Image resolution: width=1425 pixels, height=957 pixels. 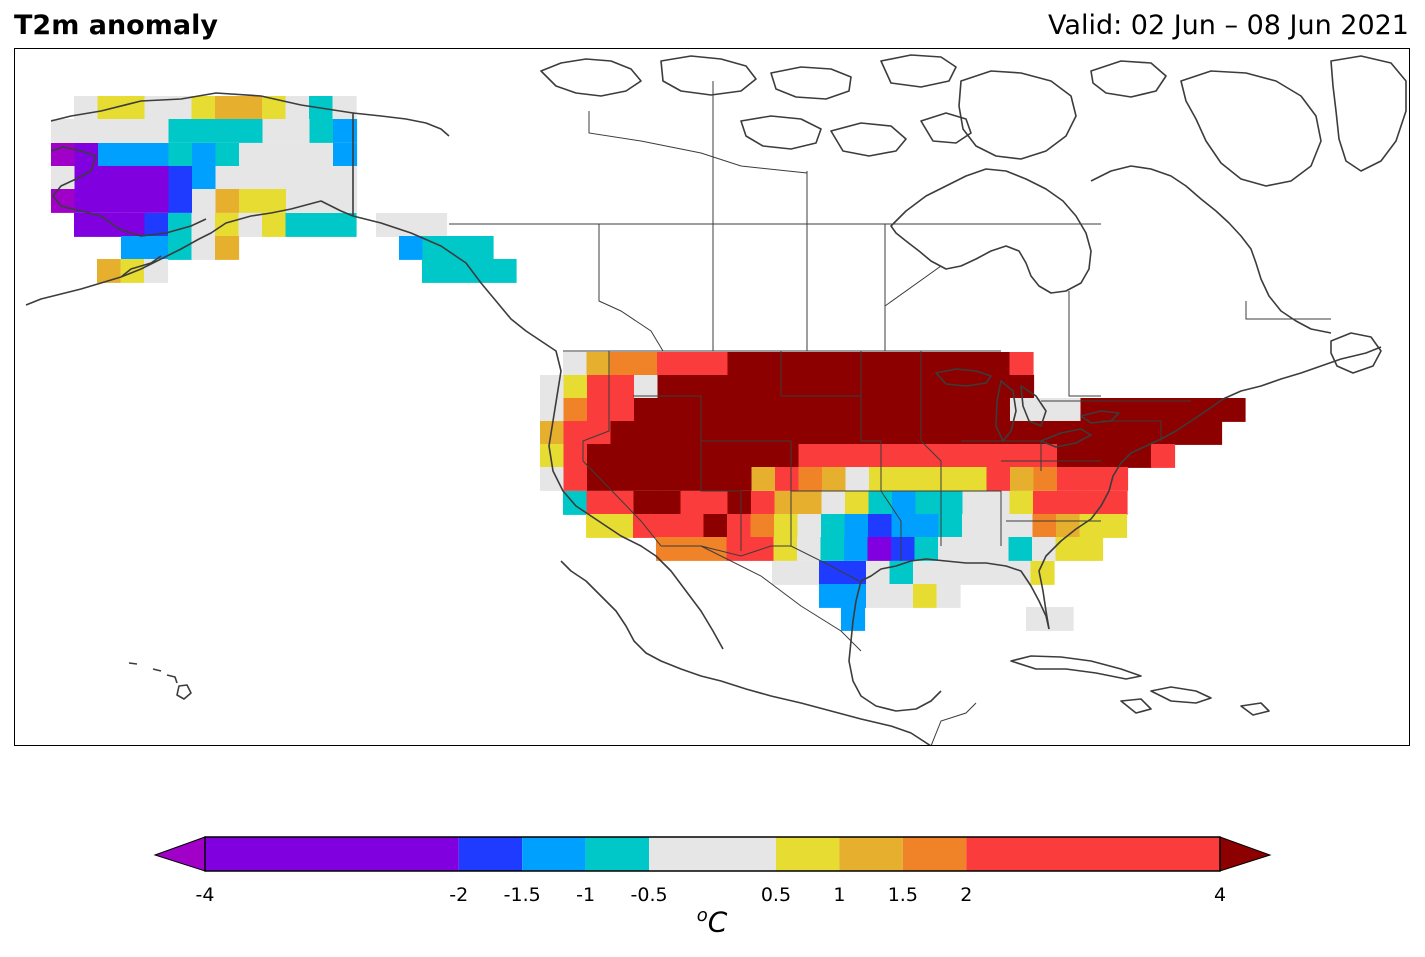 I want to click on colorbar, so click(x=712, y=854).